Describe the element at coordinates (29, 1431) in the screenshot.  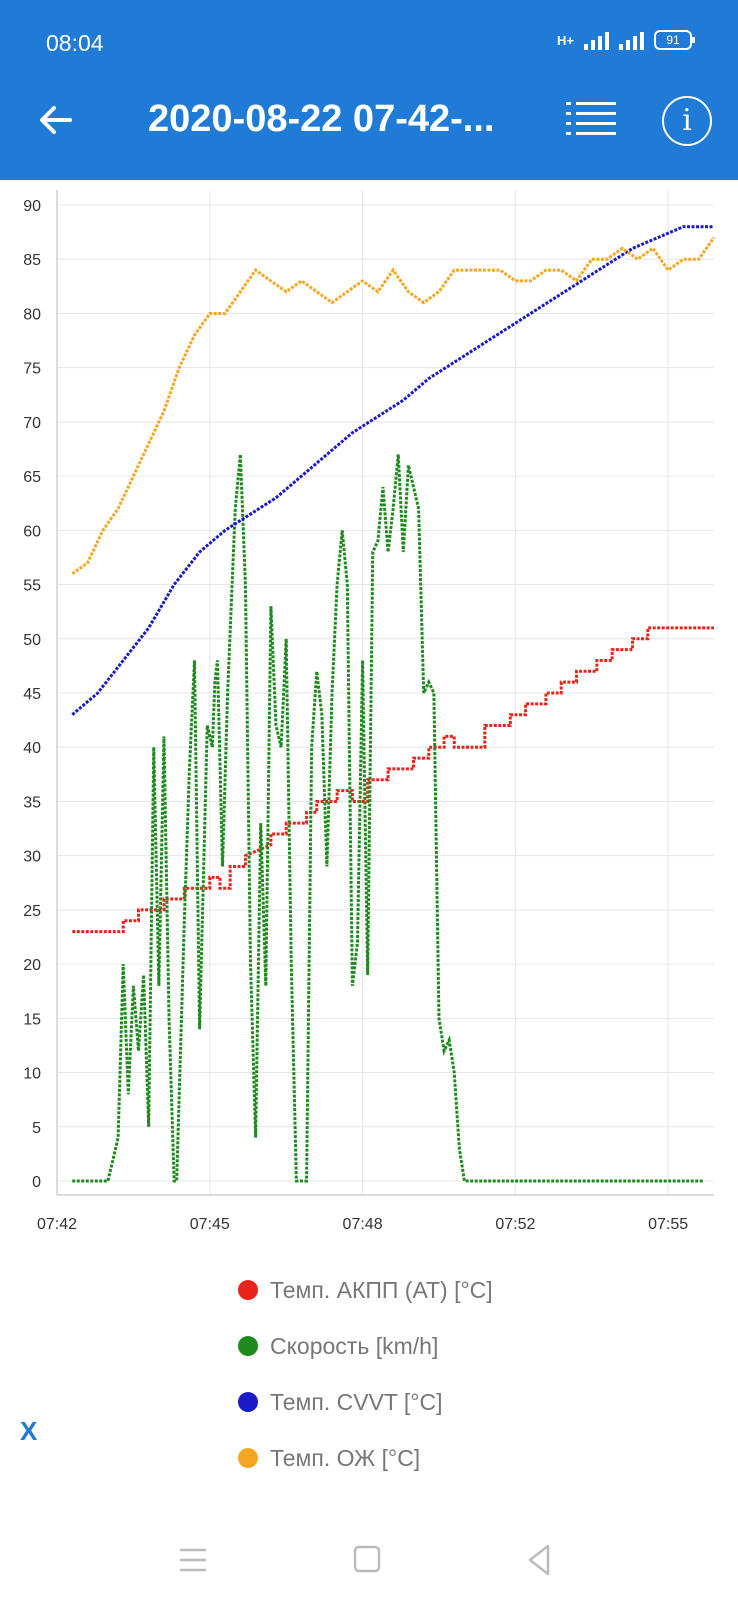
I see `x-axis-toggle-button: X` at that location.